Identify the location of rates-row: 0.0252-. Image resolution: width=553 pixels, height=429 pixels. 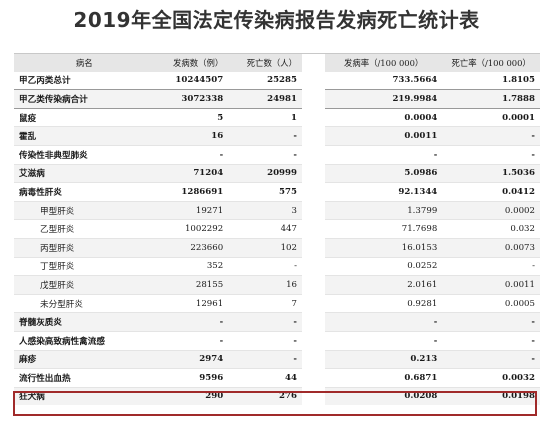
(432, 267).